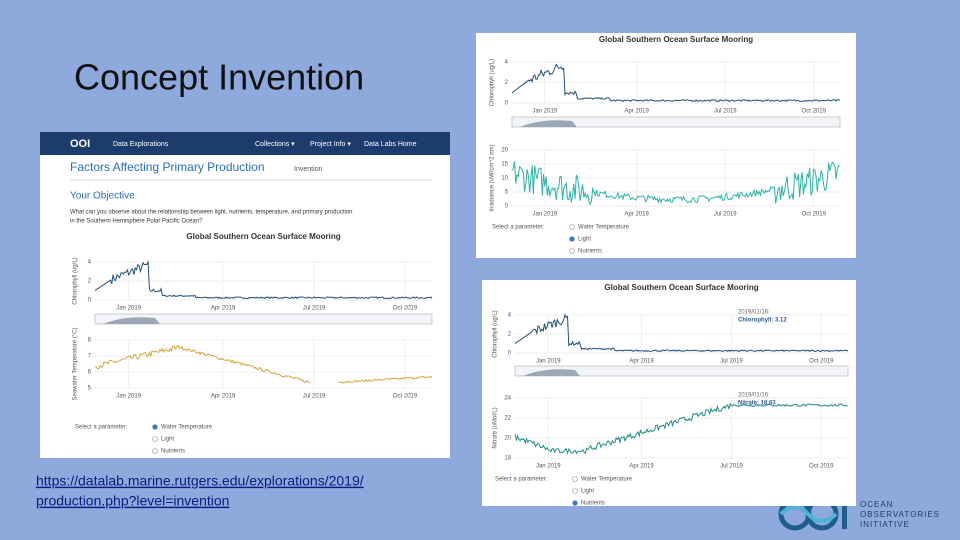  I want to click on link: production.php?level=invention, so click(132, 501).